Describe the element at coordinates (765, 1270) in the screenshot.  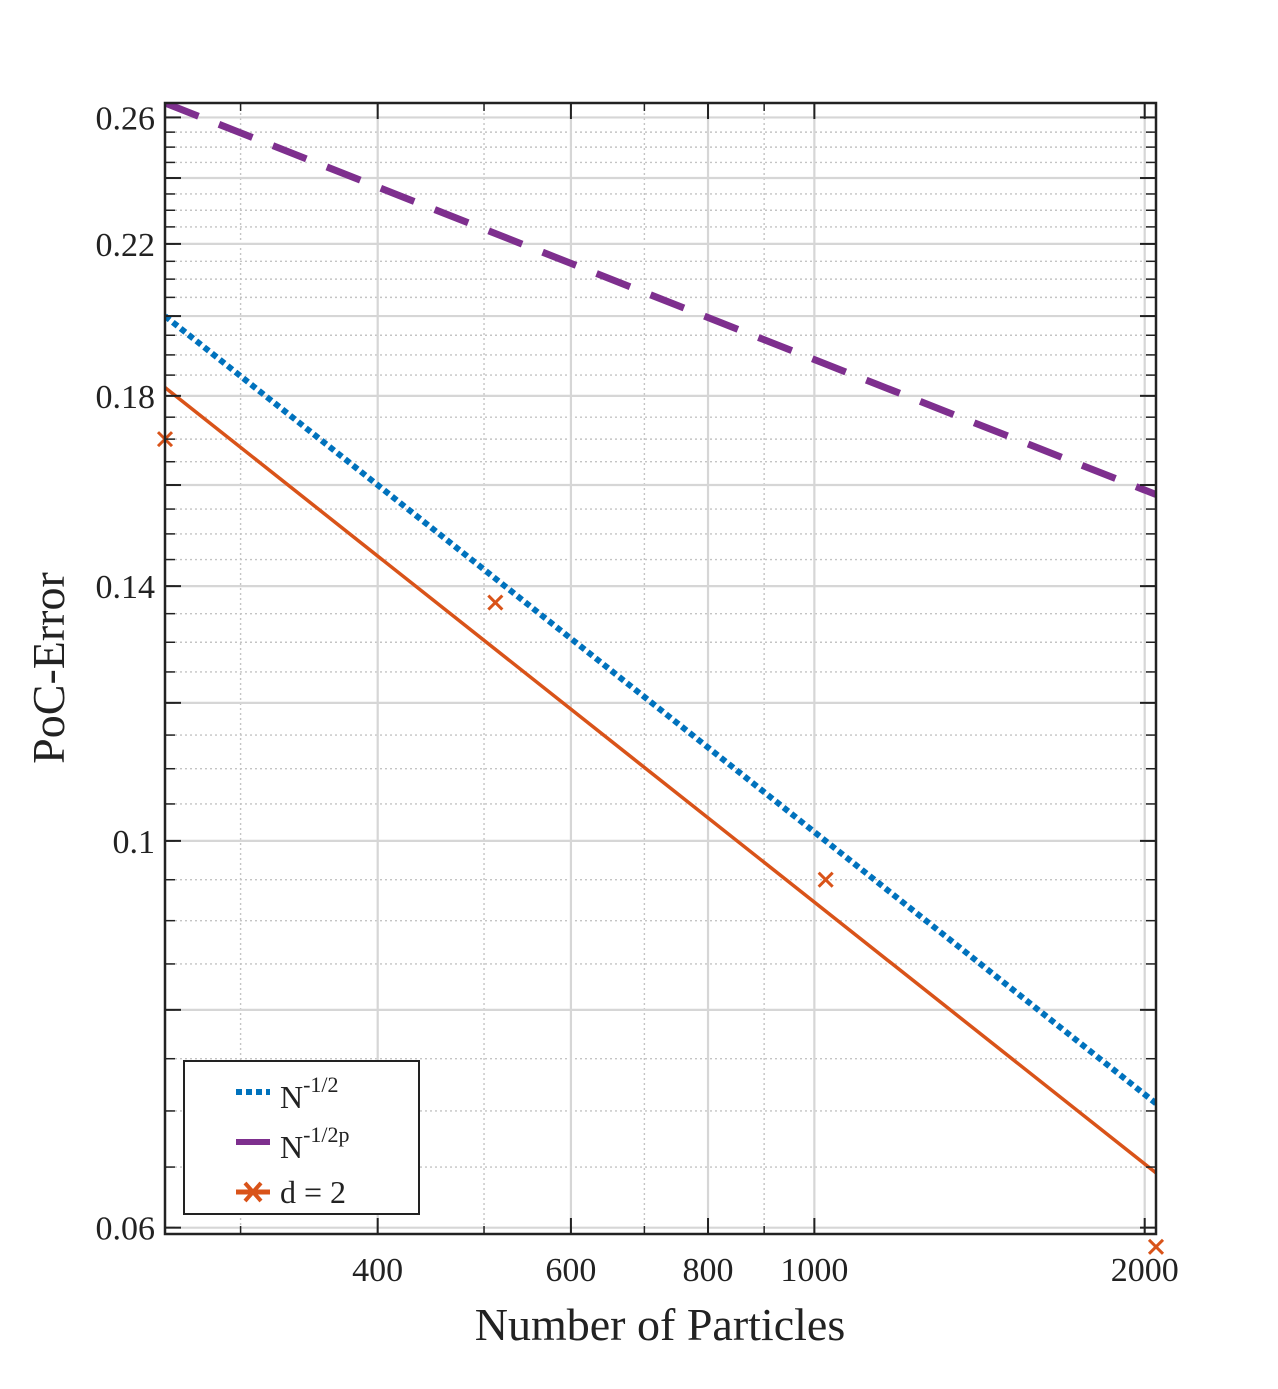
I see `x-tick-labels: 400 600 800 1000 2000` at that location.